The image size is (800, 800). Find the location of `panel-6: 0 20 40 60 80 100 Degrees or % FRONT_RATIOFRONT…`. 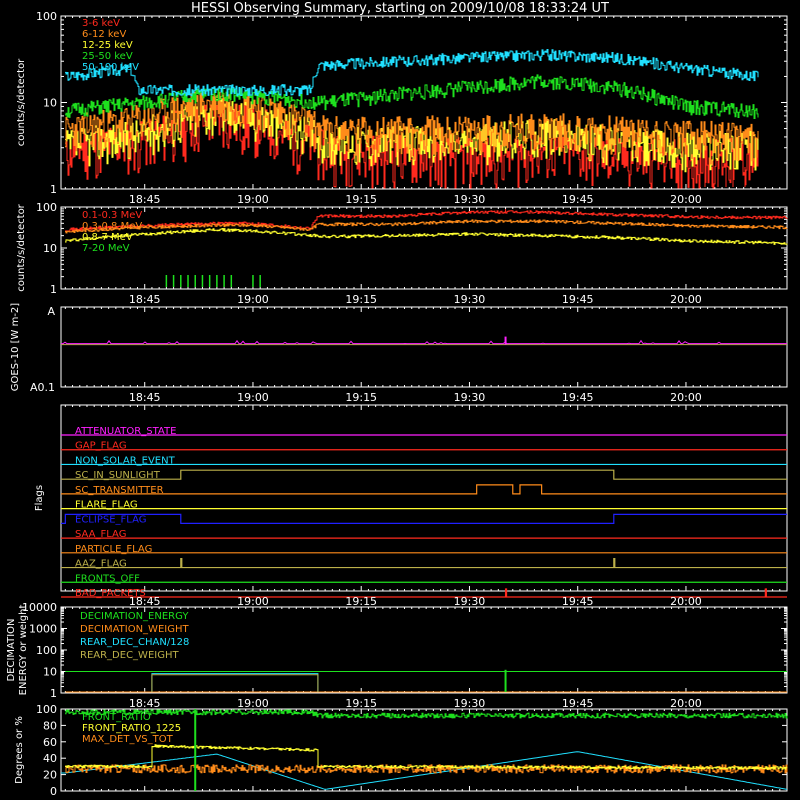

panel-6: 0 20 40 60 80 100 Degrees or % FRONT_RATIOFRONT… is located at coordinates (401, 750).